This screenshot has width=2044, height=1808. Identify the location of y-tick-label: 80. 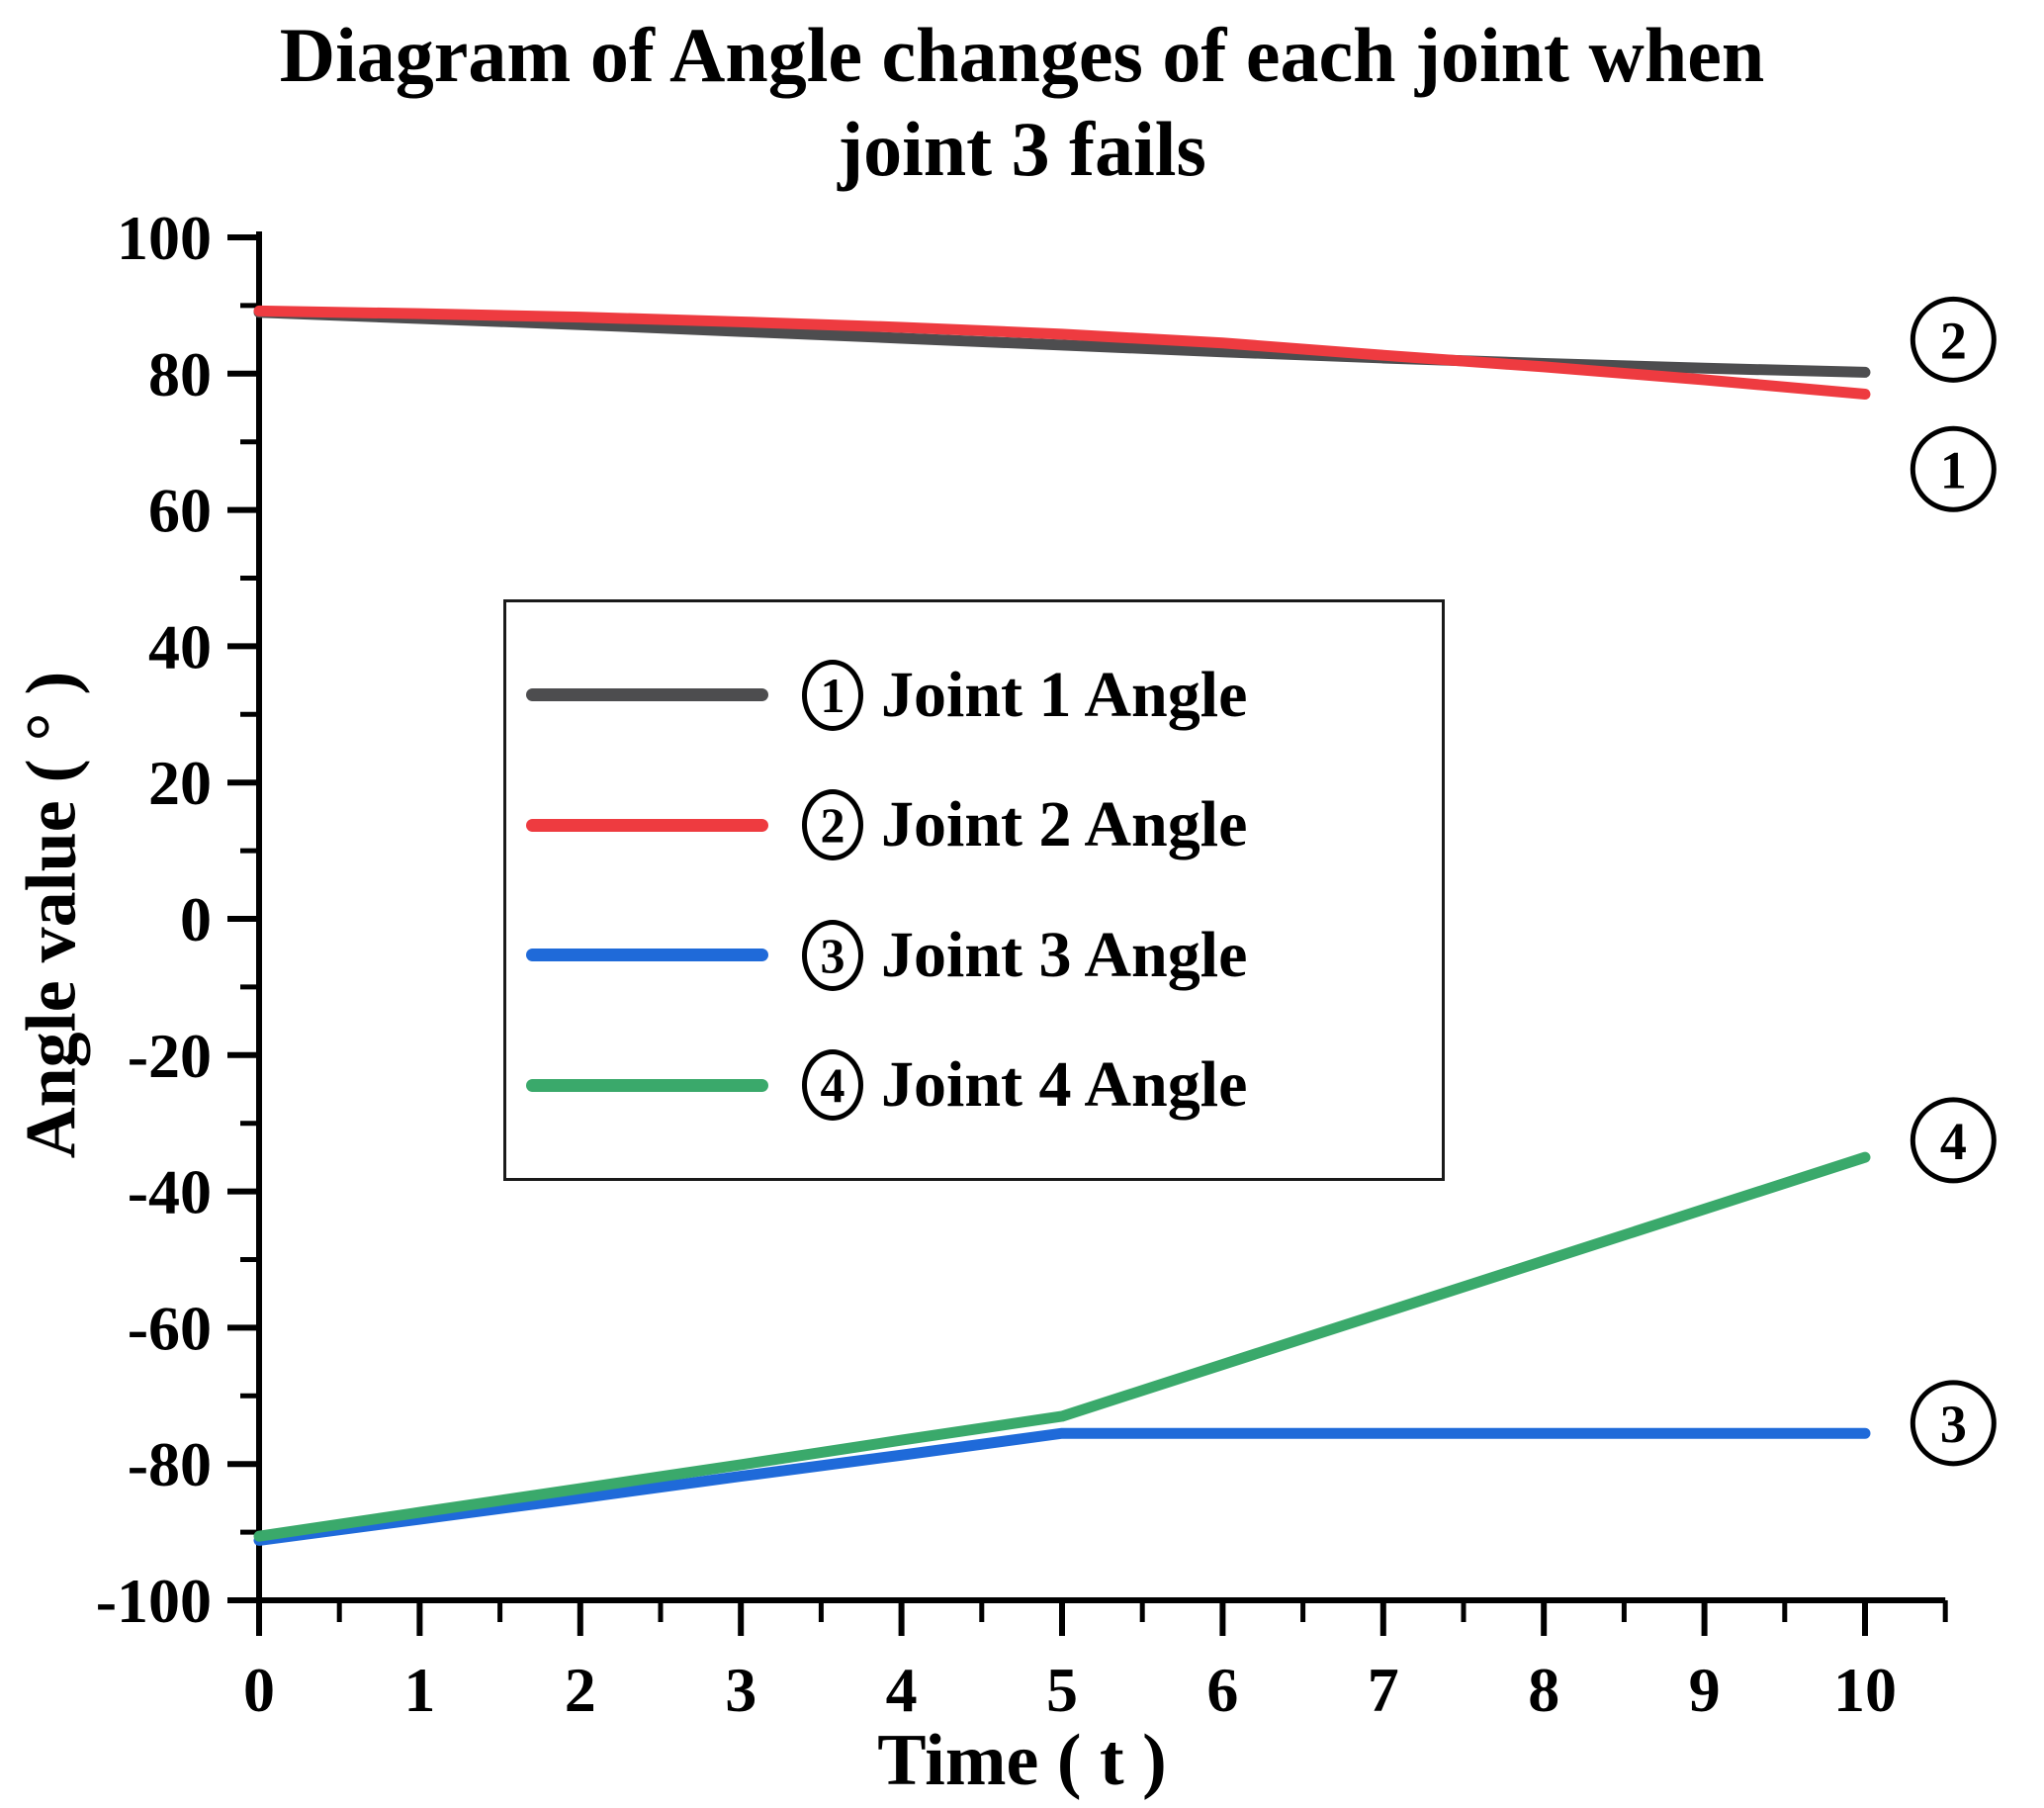
(180, 374).